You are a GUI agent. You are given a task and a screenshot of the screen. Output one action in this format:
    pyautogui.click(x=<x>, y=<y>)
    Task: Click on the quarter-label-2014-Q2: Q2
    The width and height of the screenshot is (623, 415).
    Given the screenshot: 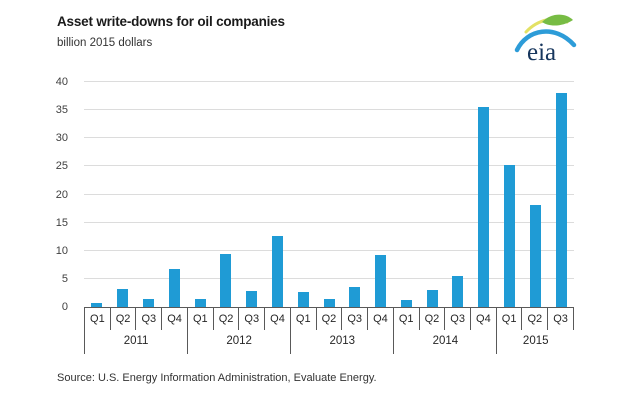 What is the action you would take?
    pyautogui.click(x=433, y=319)
    